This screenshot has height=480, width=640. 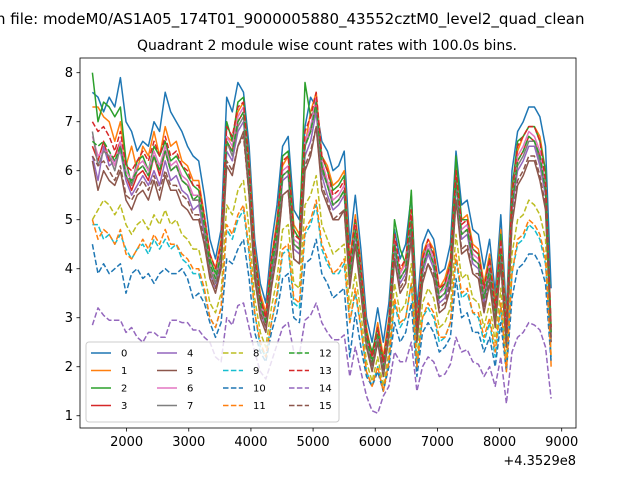 I want to click on legend-label-0: 0, so click(x=124, y=354).